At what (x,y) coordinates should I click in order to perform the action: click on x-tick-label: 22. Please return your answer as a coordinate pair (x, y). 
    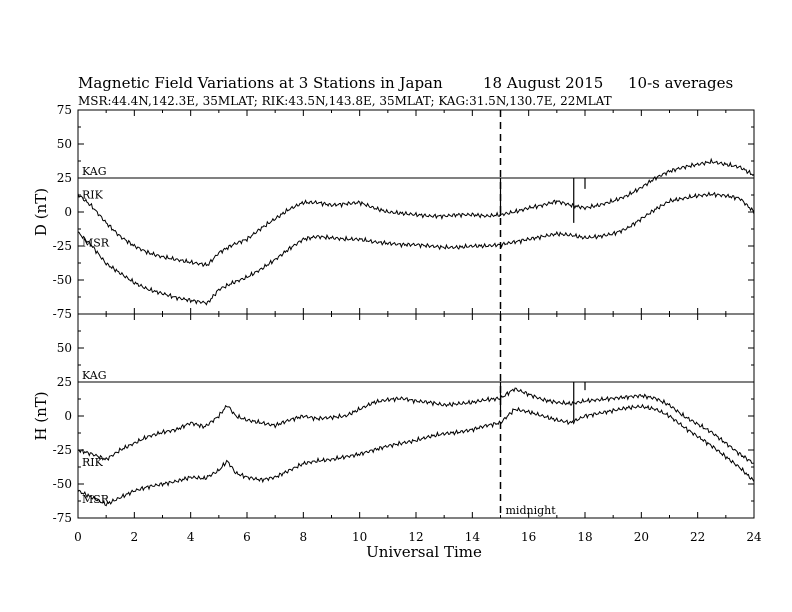
    Looking at the image, I should click on (697, 537).